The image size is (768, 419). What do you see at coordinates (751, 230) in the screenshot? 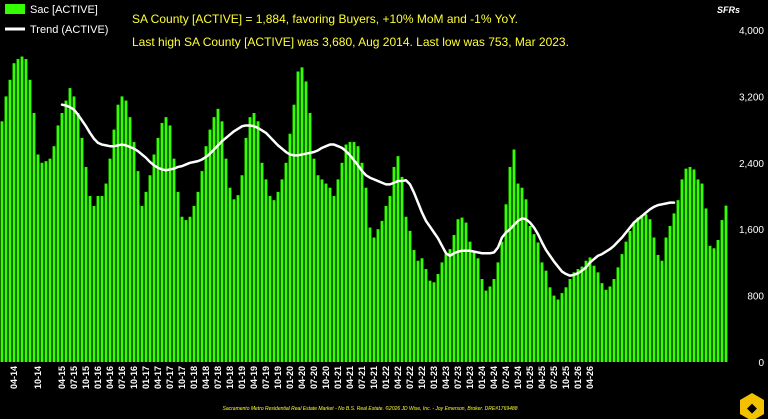
I see `y-tick-label: 1,600` at bounding box center [751, 230].